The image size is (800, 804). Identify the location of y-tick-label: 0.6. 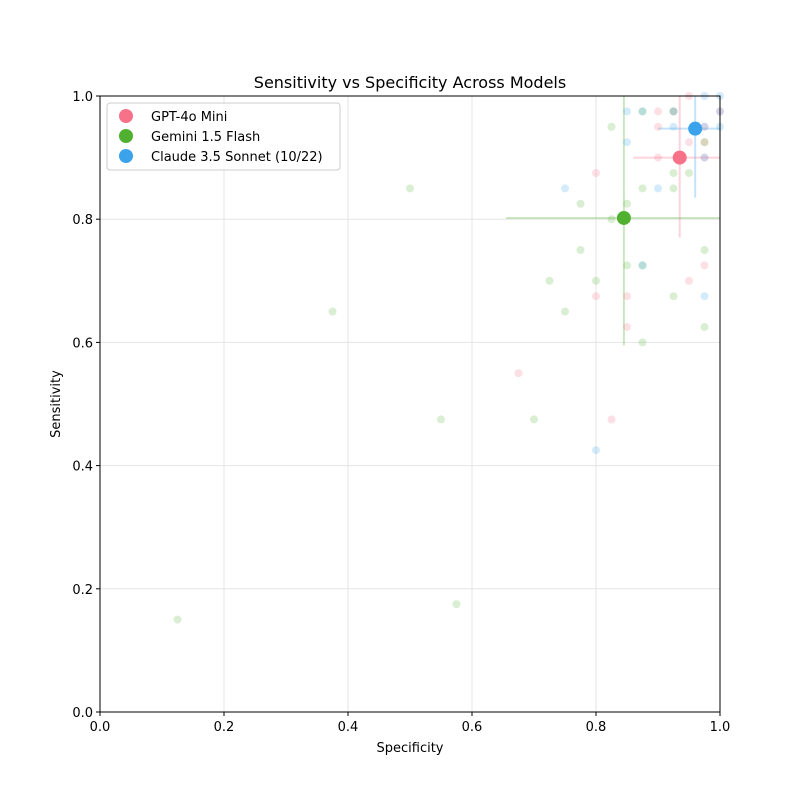
(82, 343).